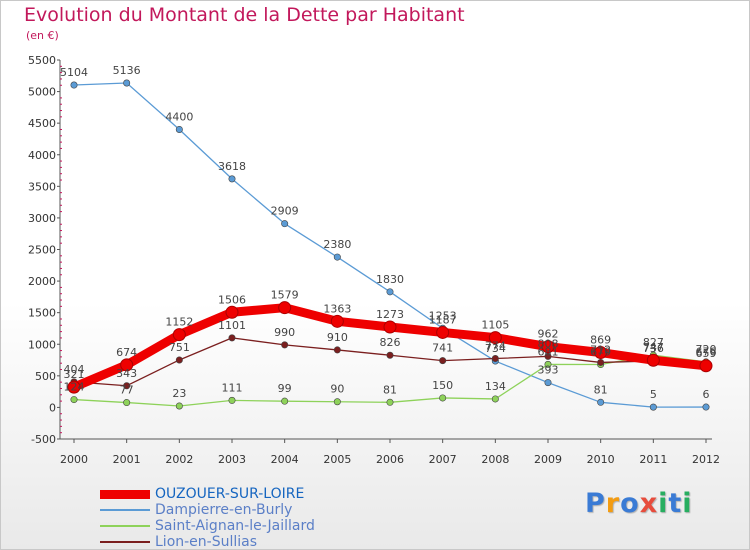 The height and width of the screenshot is (550, 750). I want to click on legend-item: OUZOUER-SUR-LOIRE, so click(207, 494).